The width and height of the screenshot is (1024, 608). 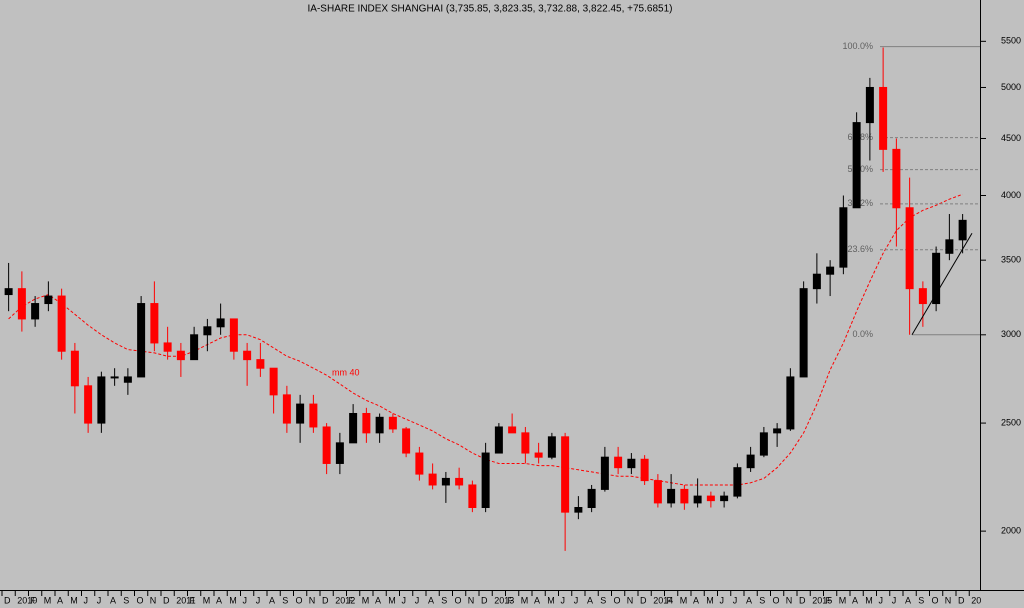 I want to click on series-label: mm 40, so click(x=346, y=372).